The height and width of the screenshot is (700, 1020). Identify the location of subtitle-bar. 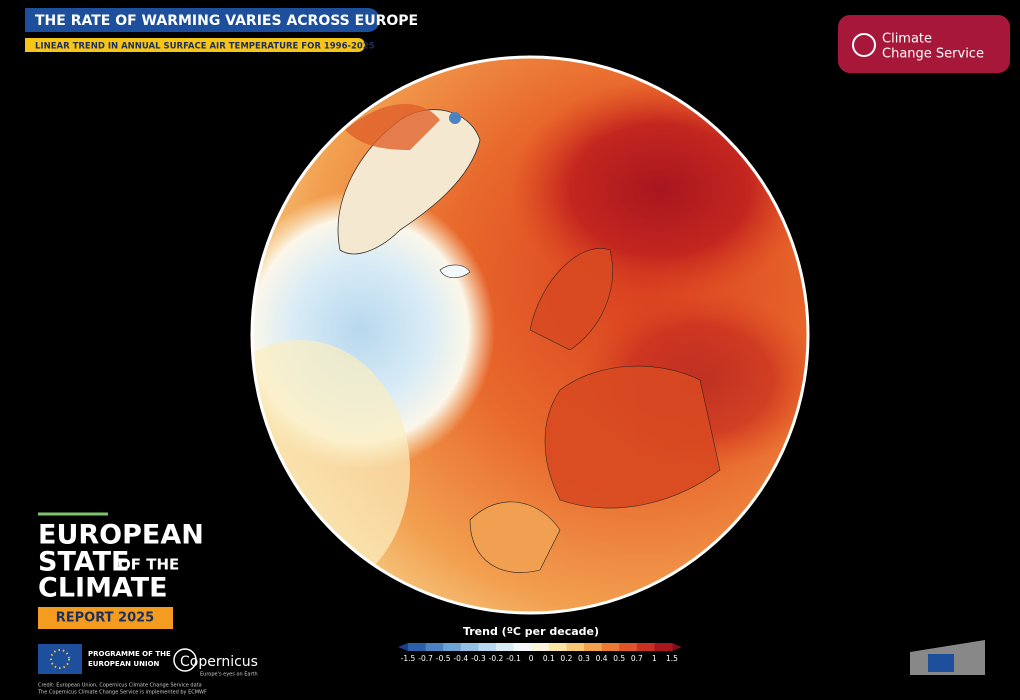
(195, 45).